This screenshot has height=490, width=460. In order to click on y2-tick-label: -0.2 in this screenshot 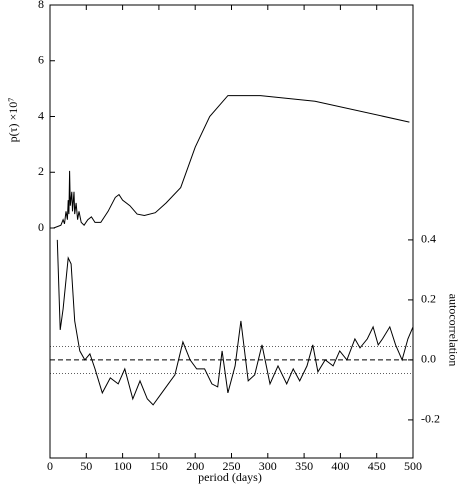, I will do `click(430, 419)`.